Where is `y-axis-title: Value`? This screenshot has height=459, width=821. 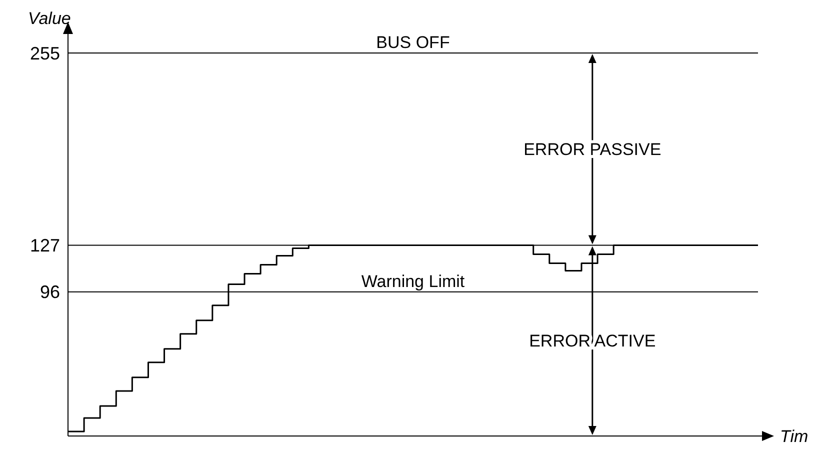 y-axis-title: Value is located at coordinates (49, 18).